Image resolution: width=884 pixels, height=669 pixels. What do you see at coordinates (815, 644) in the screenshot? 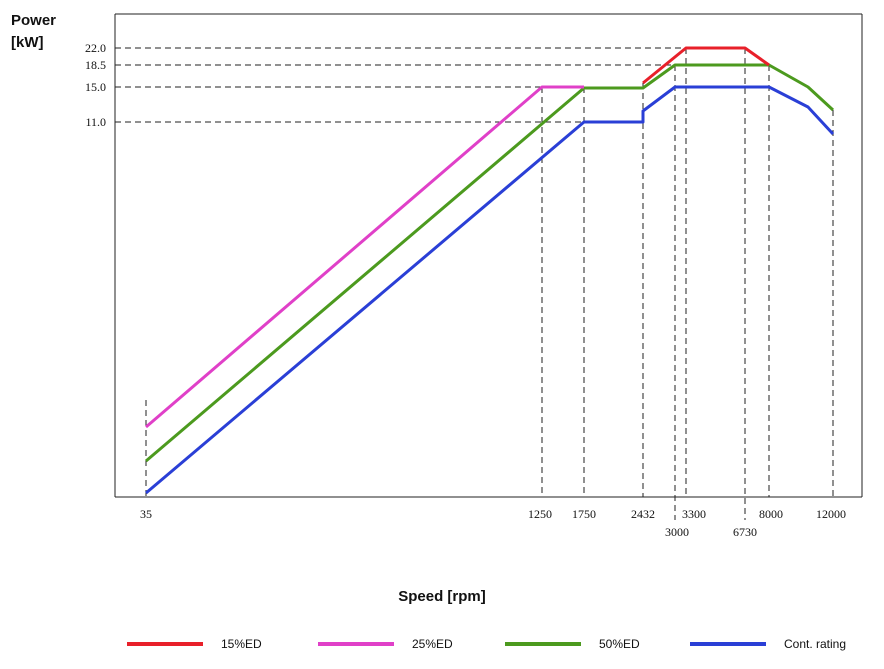
I see `legend-label: Cont. rating` at bounding box center [815, 644].